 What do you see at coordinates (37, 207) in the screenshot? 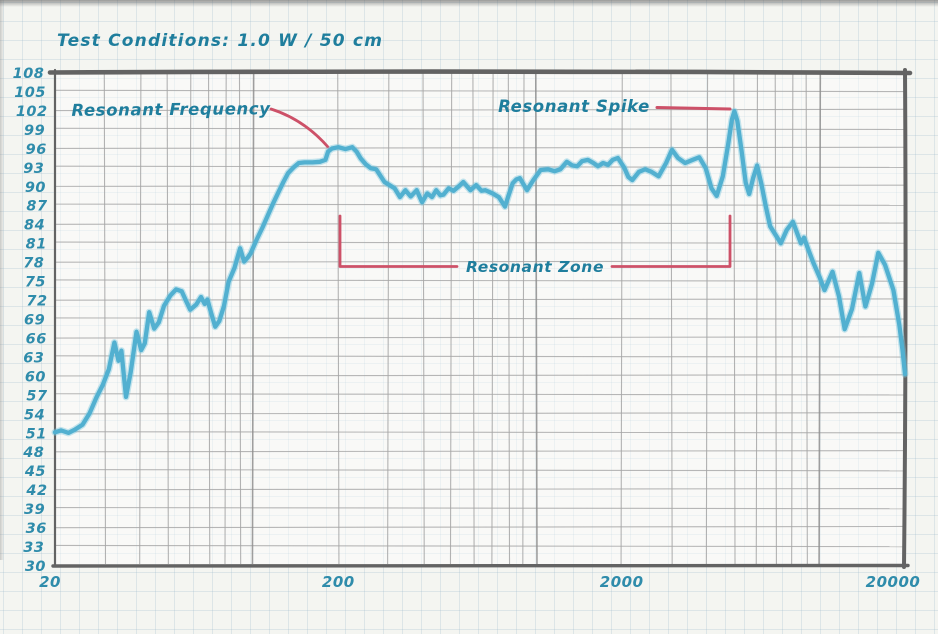
I see `y-tick-label: 87` at bounding box center [37, 207].